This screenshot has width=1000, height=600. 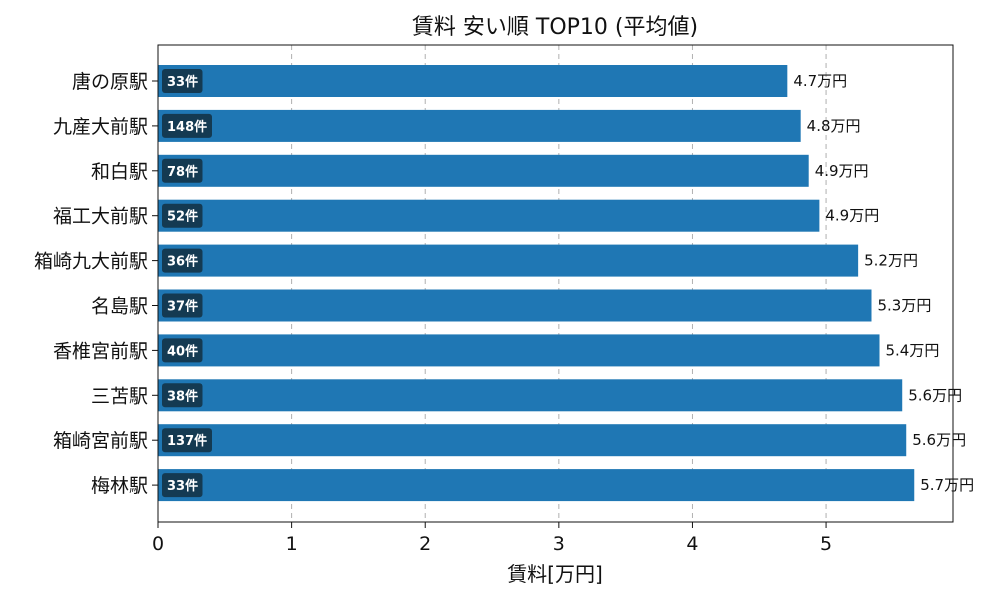 I want to click on value-label: 5.7万円, so click(x=947, y=485).